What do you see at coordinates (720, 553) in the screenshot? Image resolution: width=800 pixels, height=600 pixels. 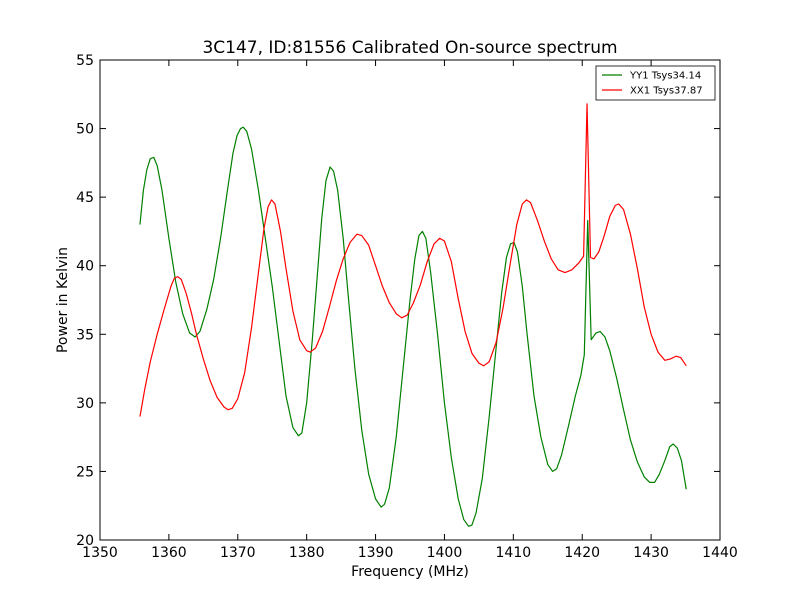 I see `x-tick-label: 1440` at bounding box center [720, 553].